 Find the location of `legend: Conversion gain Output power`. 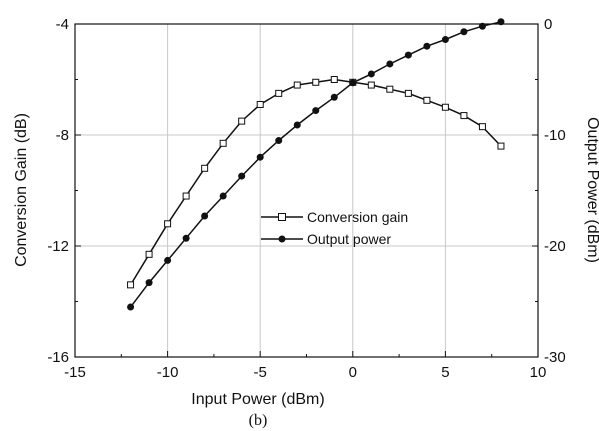

legend: Conversion gain Output power is located at coordinates (334, 228).